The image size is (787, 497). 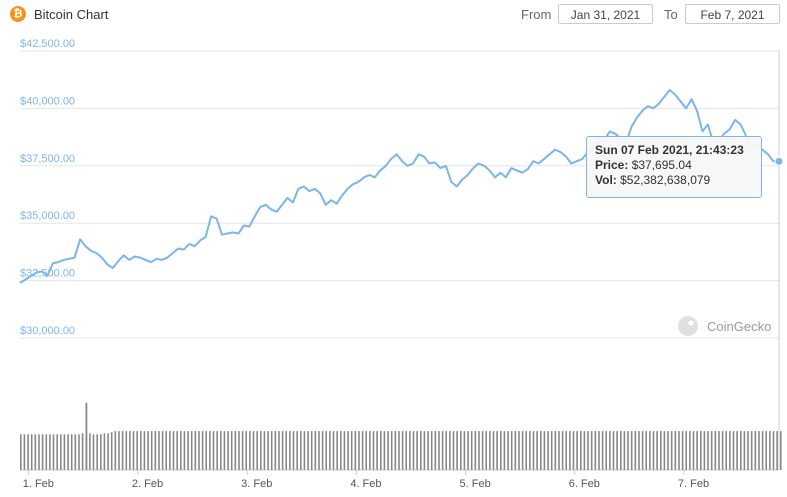 What do you see at coordinates (584, 484) in the screenshot?
I see `x-tick-label: 6. Feb` at bounding box center [584, 484].